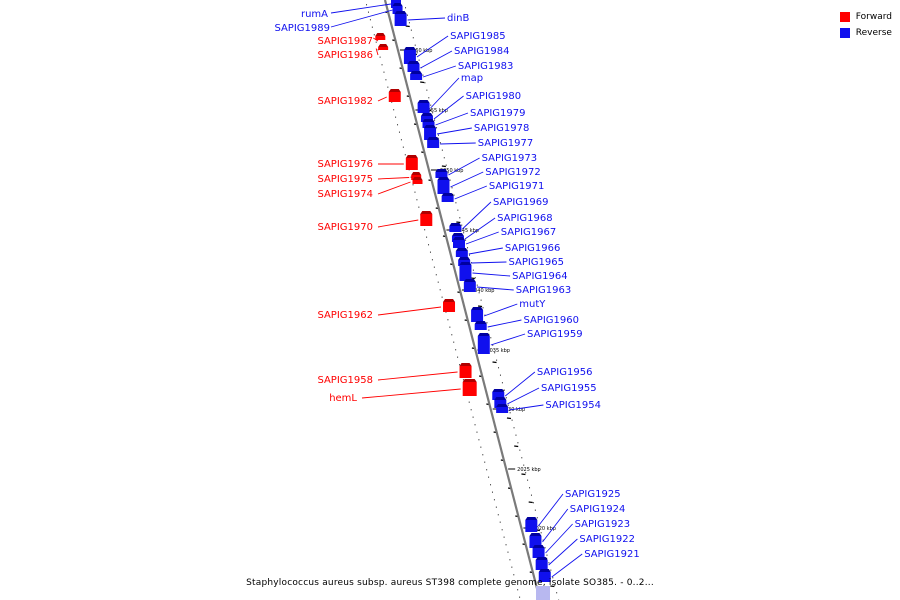 The image size is (900, 600). I want to click on gene-label: SAPIG1972, so click(513, 172).